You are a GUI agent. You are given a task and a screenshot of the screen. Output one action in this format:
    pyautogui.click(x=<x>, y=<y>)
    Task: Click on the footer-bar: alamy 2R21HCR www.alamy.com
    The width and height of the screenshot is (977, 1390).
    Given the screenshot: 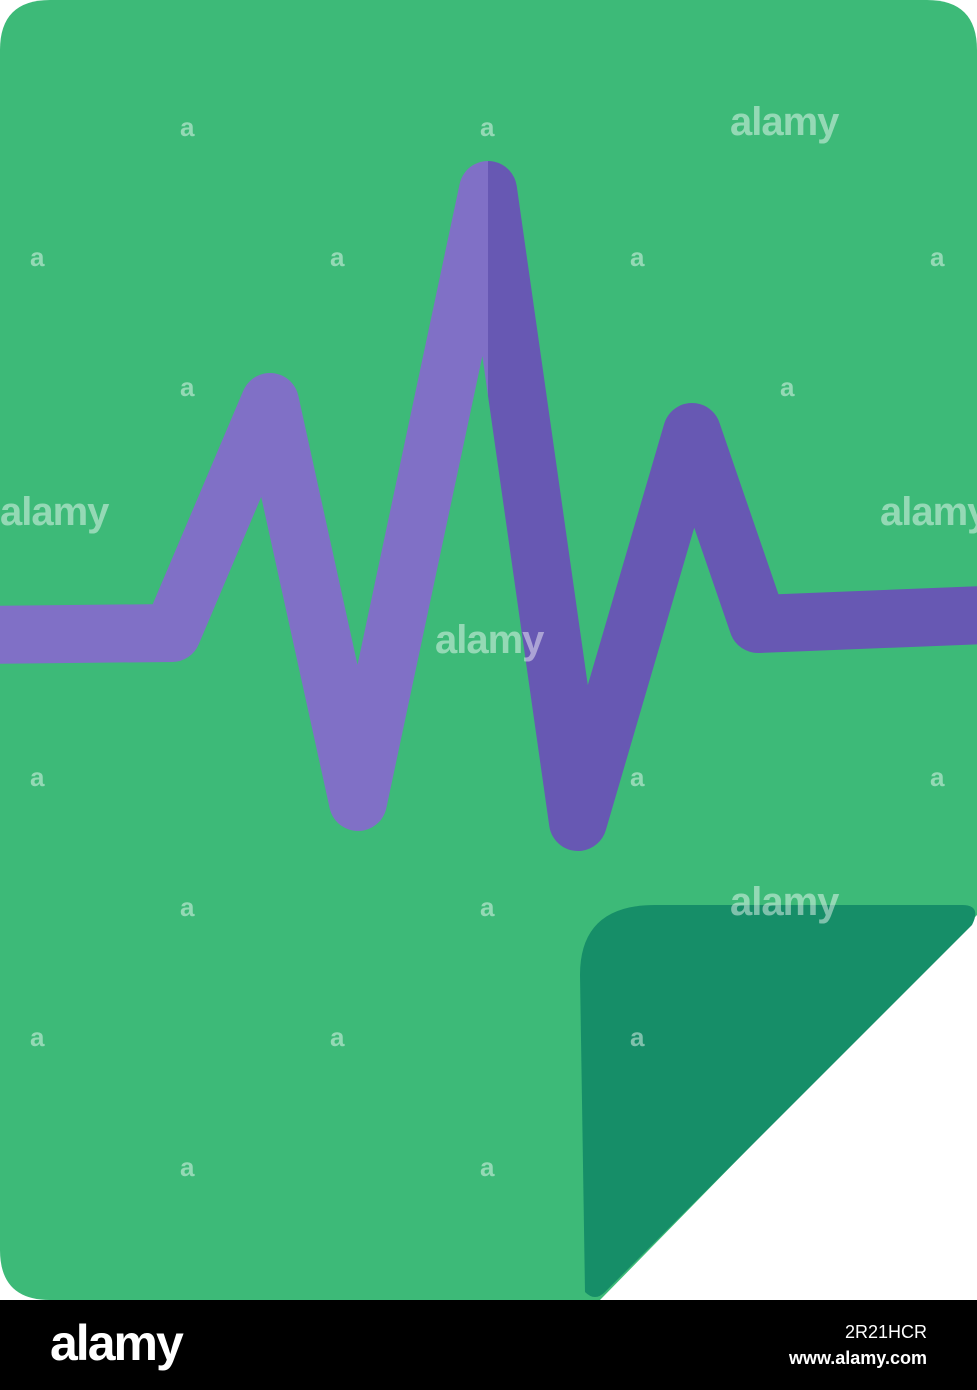 What is the action you would take?
    pyautogui.click(x=488, y=1345)
    